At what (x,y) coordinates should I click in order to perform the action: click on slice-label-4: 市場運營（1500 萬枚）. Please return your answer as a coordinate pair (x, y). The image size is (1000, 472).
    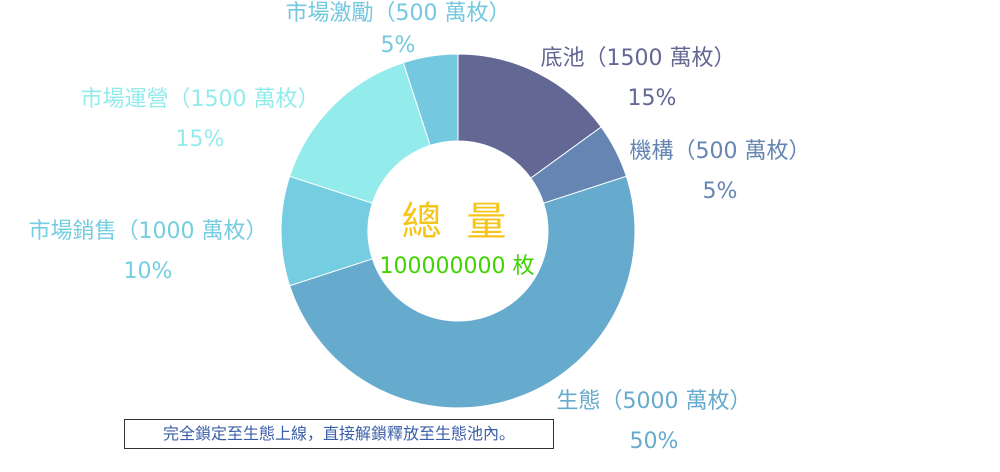
    Looking at the image, I should click on (200, 99).